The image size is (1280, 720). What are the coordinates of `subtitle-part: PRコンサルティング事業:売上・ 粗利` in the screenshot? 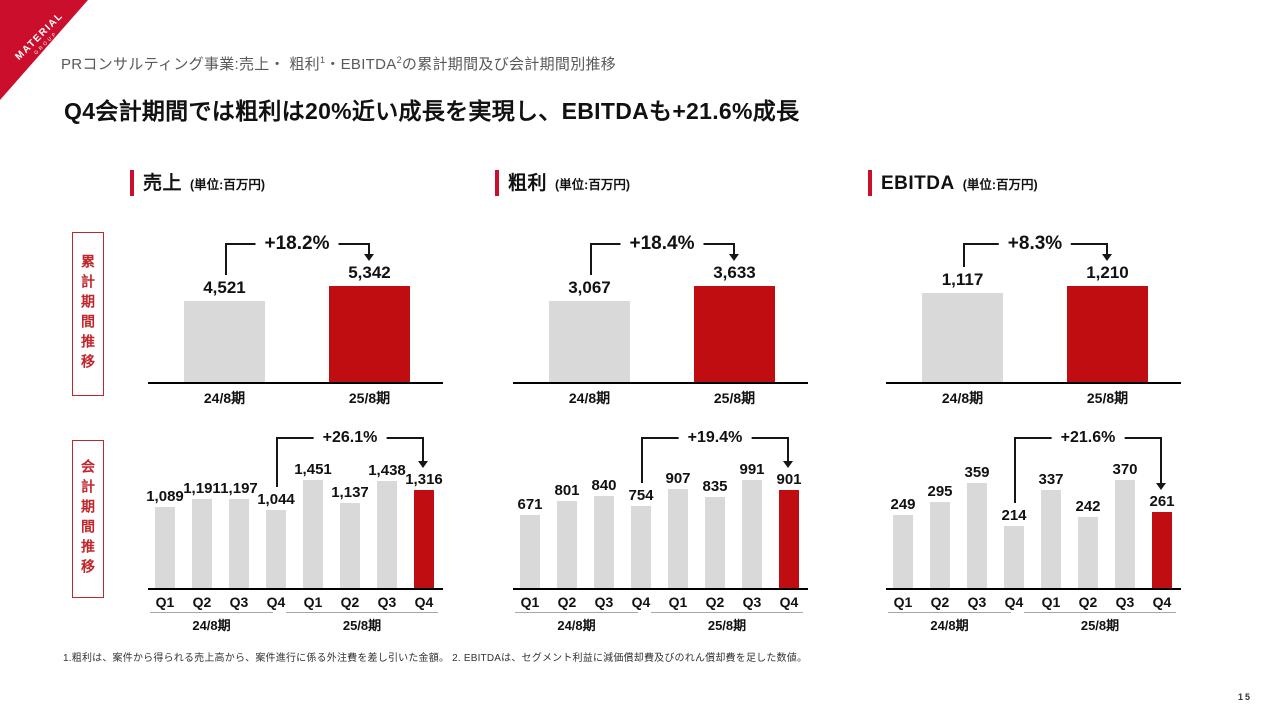 It's located at (190, 64).